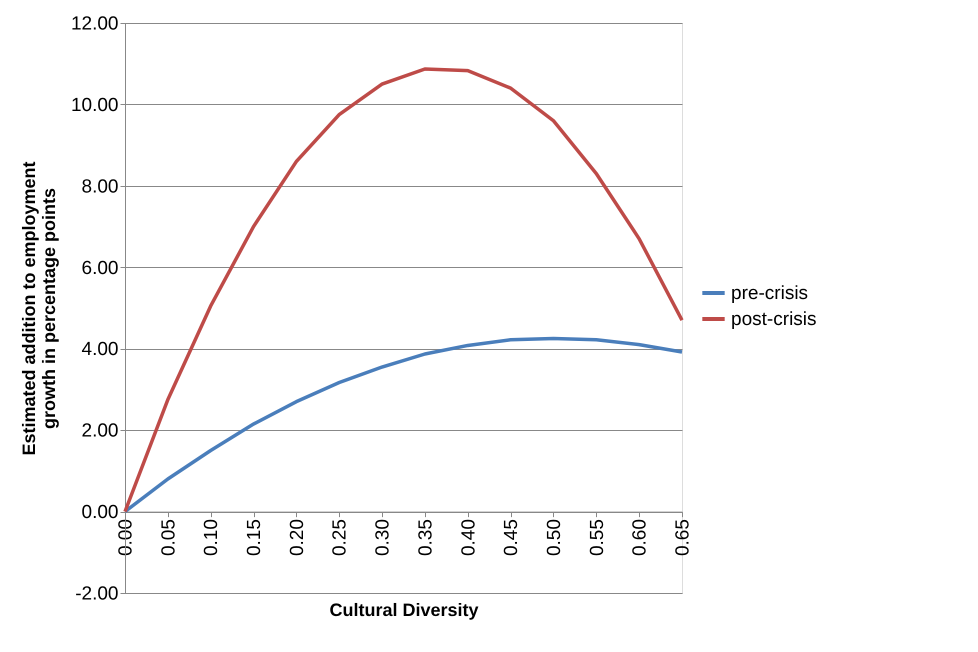 The width and height of the screenshot is (978, 652). I want to click on y-tick-label: 8.00, so click(100, 187).